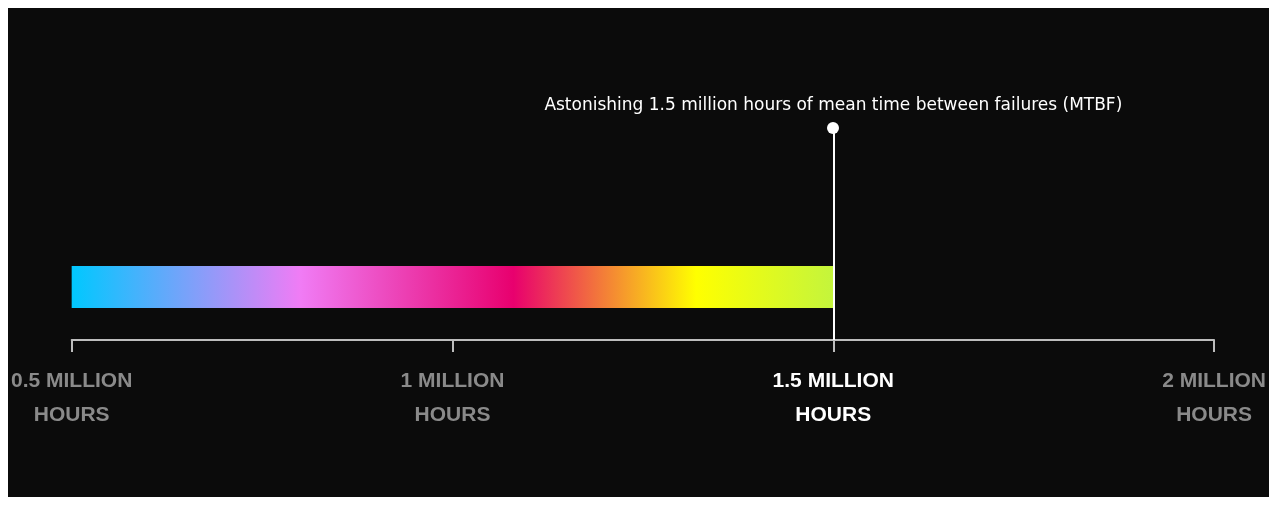 The width and height of the screenshot is (1277, 505). Describe the element at coordinates (1214, 396) in the screenshot. I see `x-tick-label: 2 MILLION HOURS` at that location.